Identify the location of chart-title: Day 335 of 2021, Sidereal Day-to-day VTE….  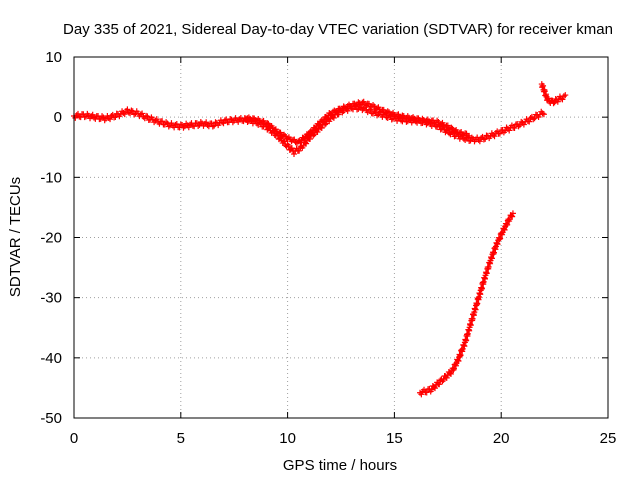
(338, 29).